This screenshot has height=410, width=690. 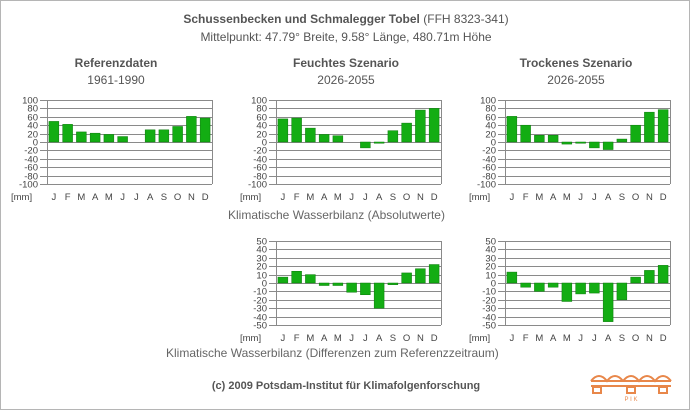 What do you see at coordinates (260, 292) in the screenshot?
I see `y-tick-label: -10` at bounding box center [260, 292].